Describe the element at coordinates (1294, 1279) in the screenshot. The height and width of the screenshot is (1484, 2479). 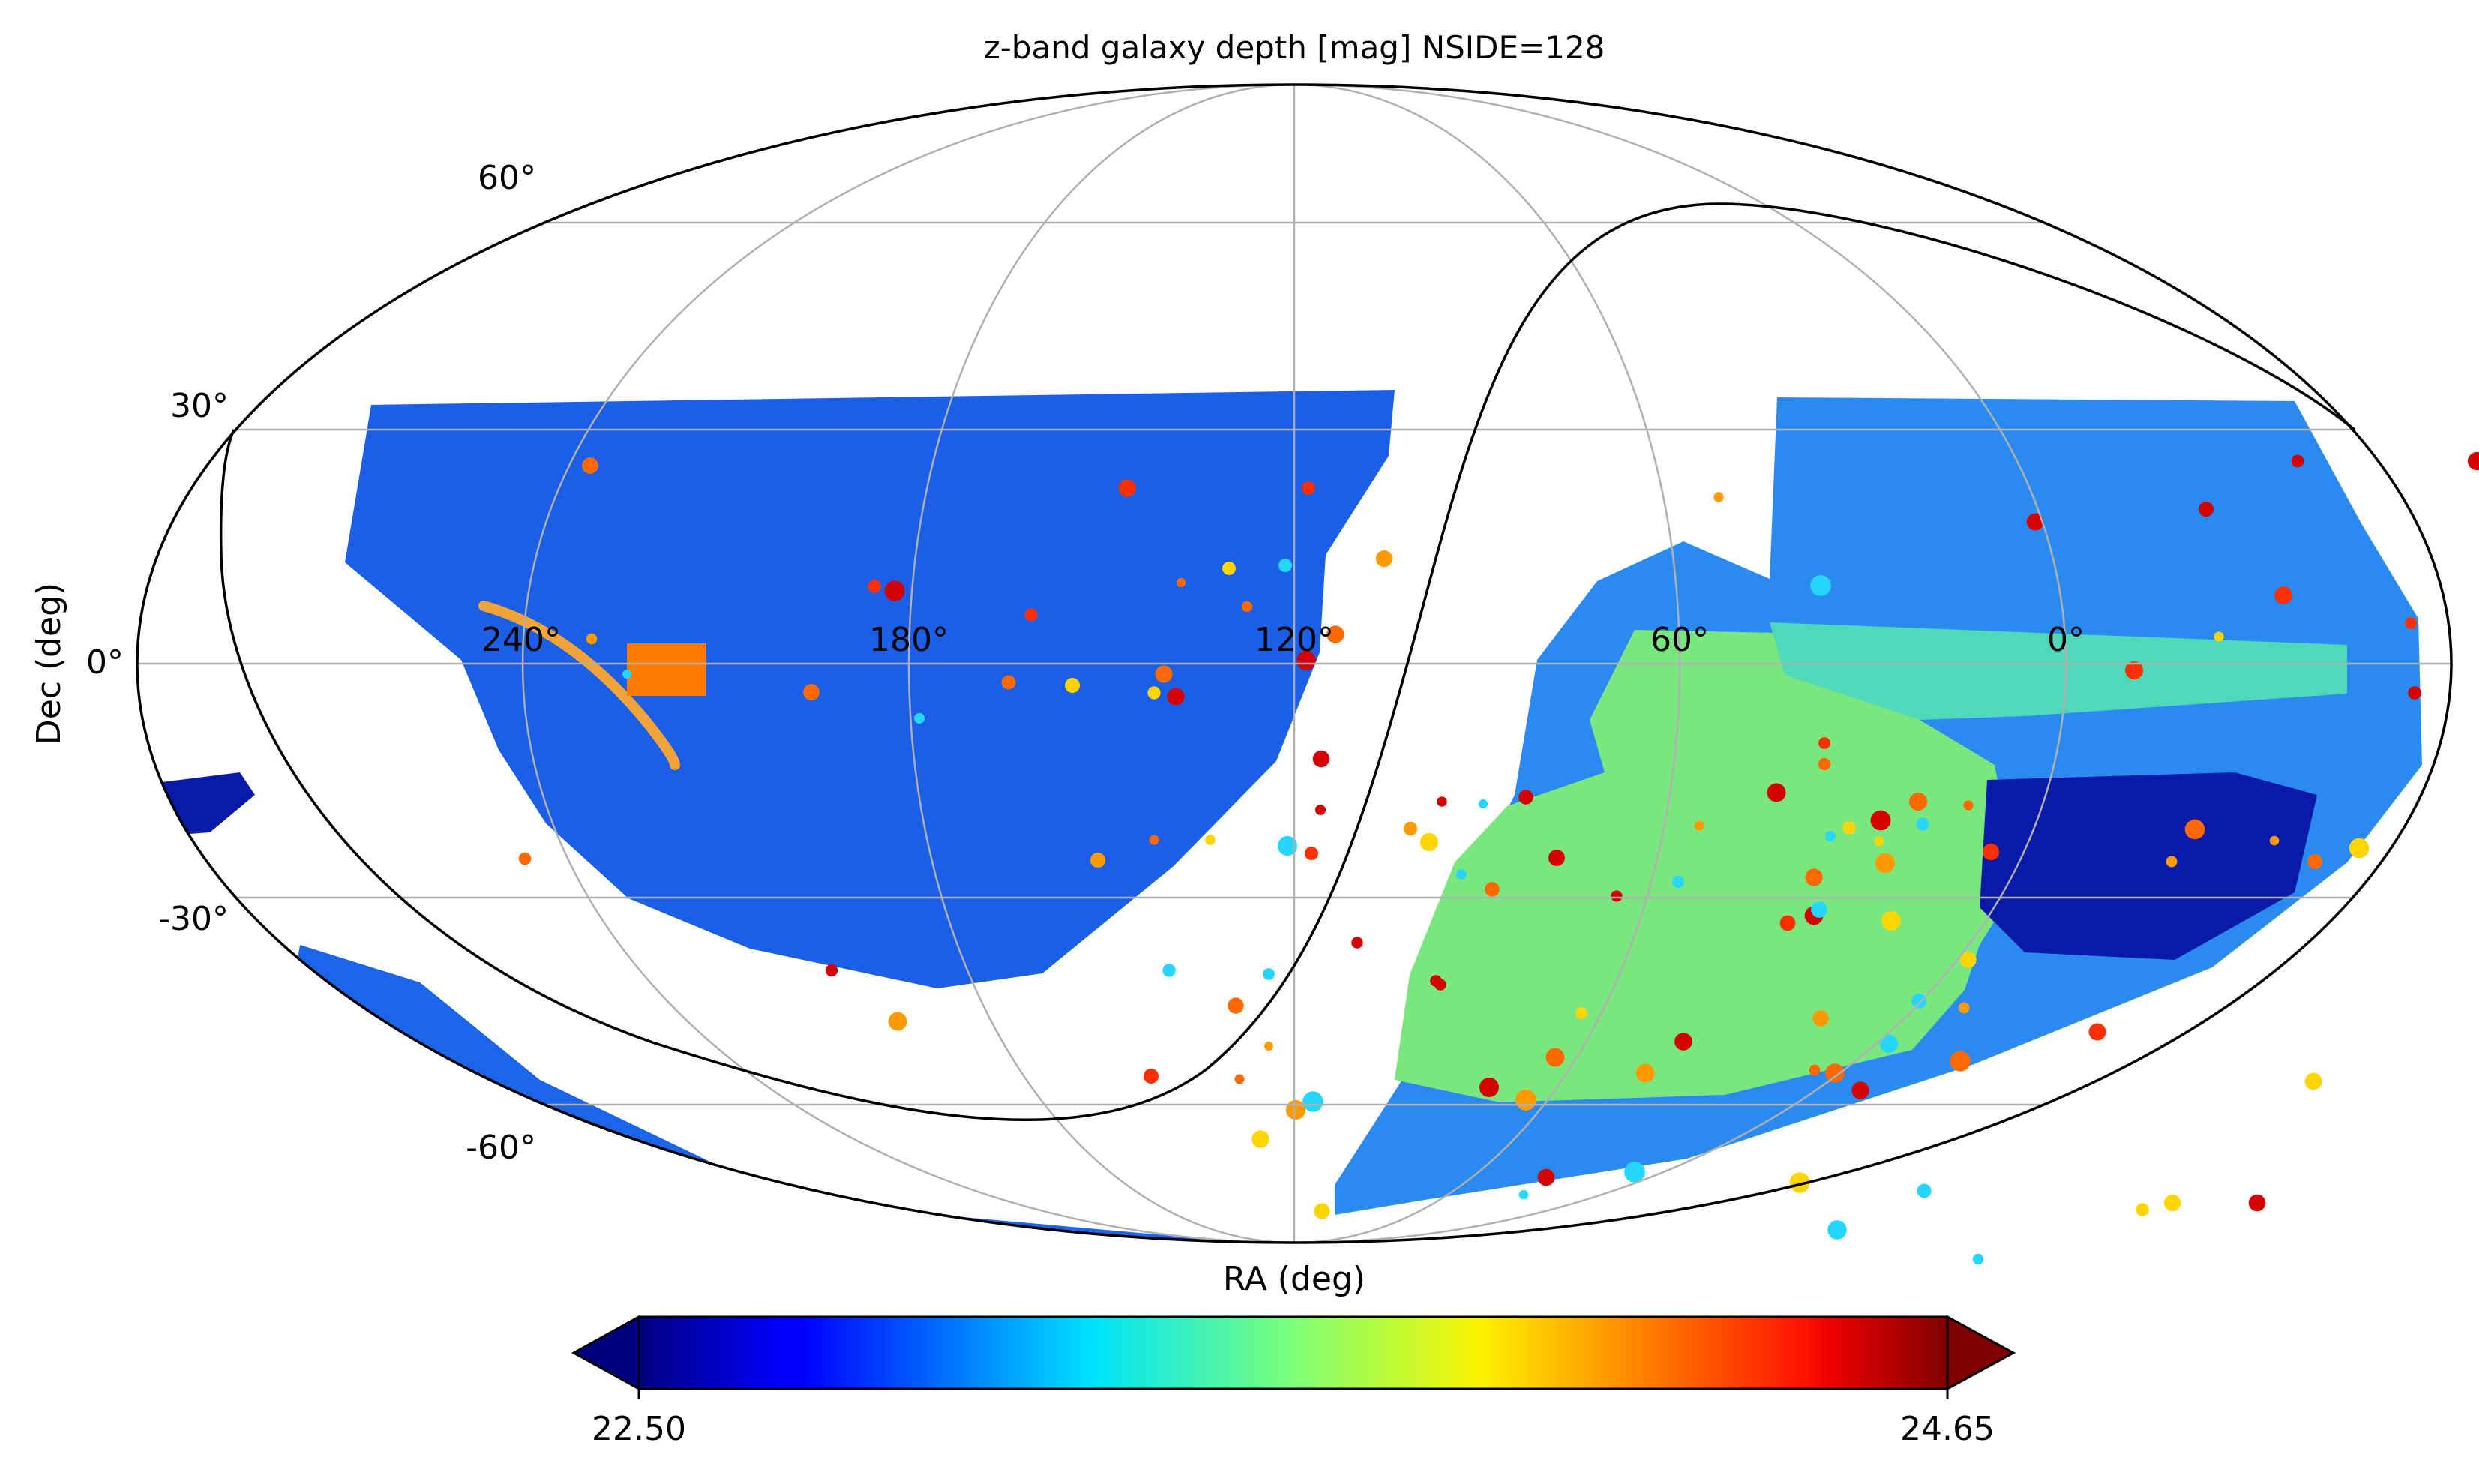
I see `x-axis-label: RA (deg)` at that location.